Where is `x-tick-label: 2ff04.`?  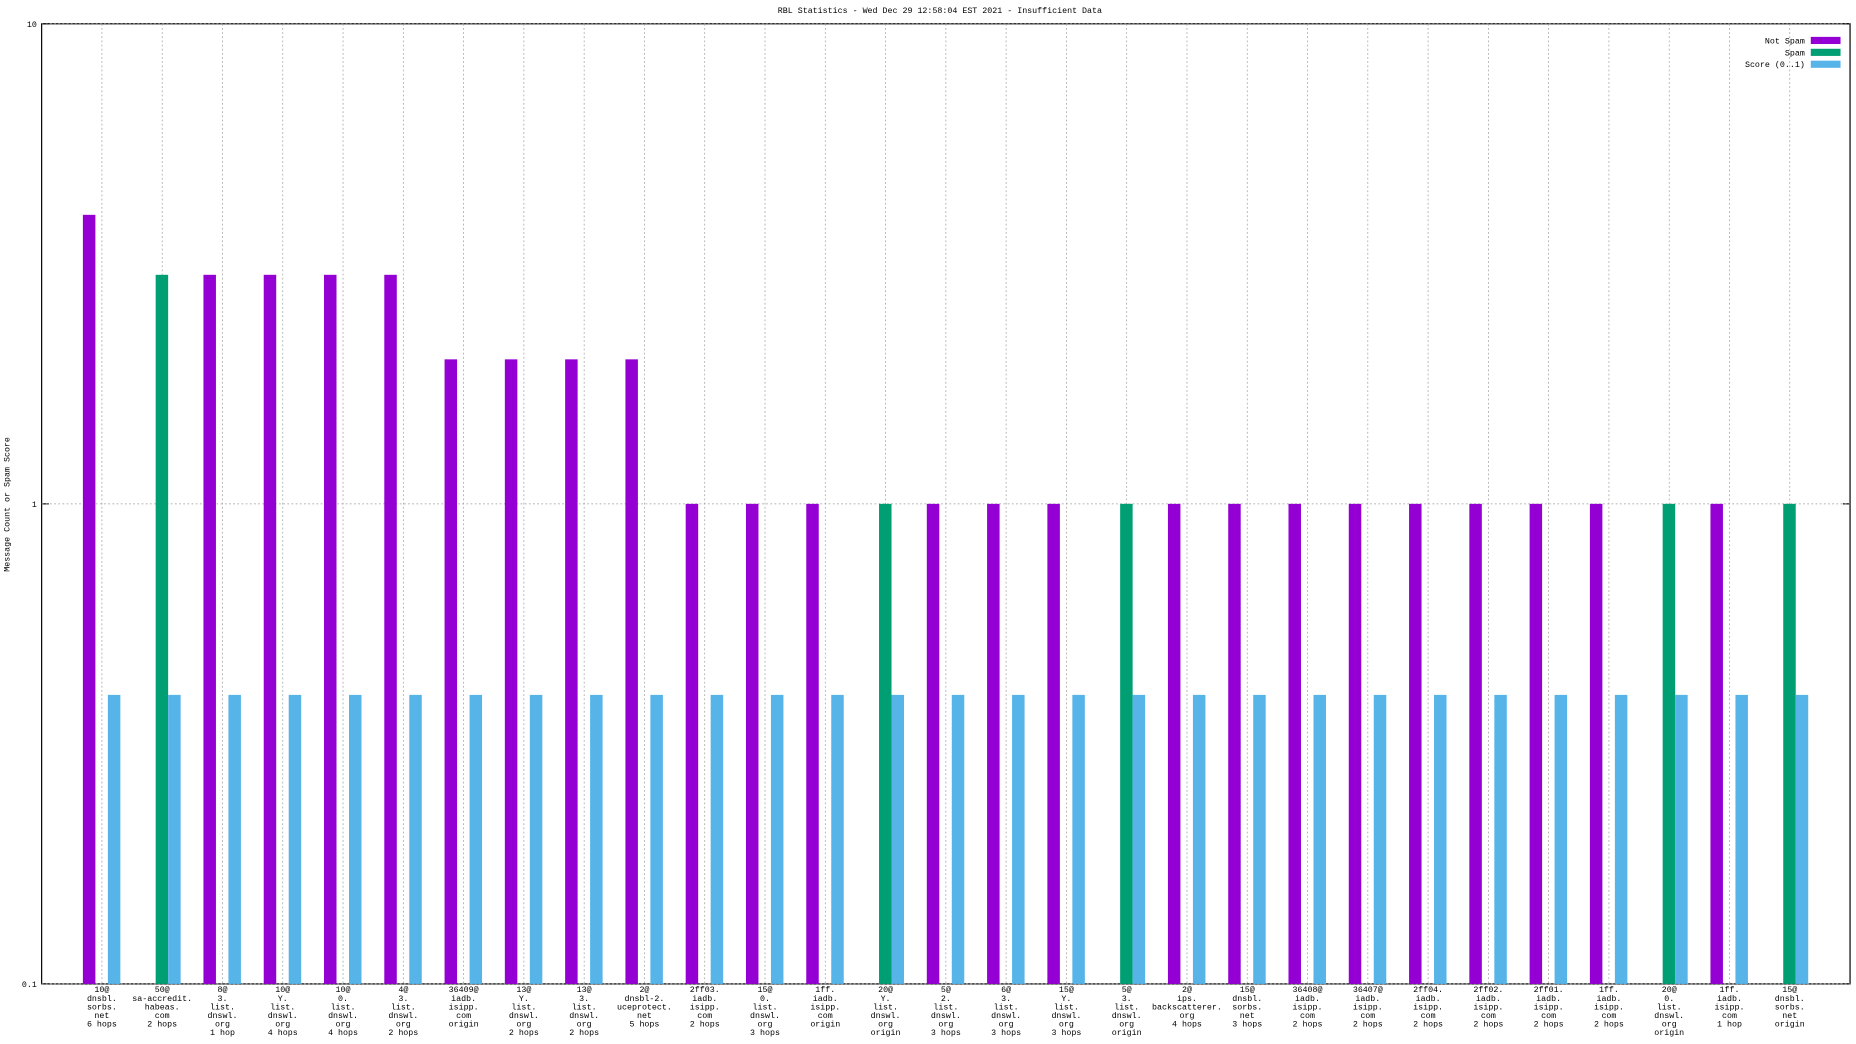
x-tick-label: 2ff04. is located at coordinates (1428, 990).